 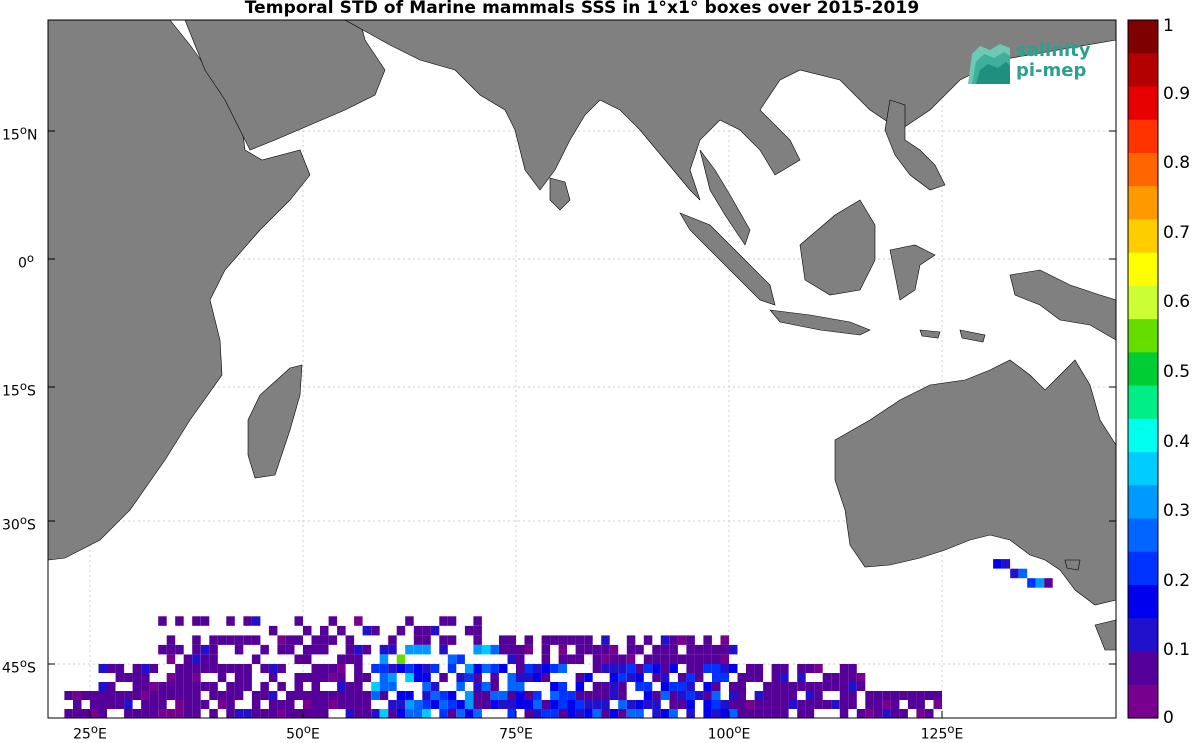 What do you see at coordinates (1177, 581) in the screenshot?
I see `colorbar-label-0.2: 0.2` at bounding box center [1177, 581].